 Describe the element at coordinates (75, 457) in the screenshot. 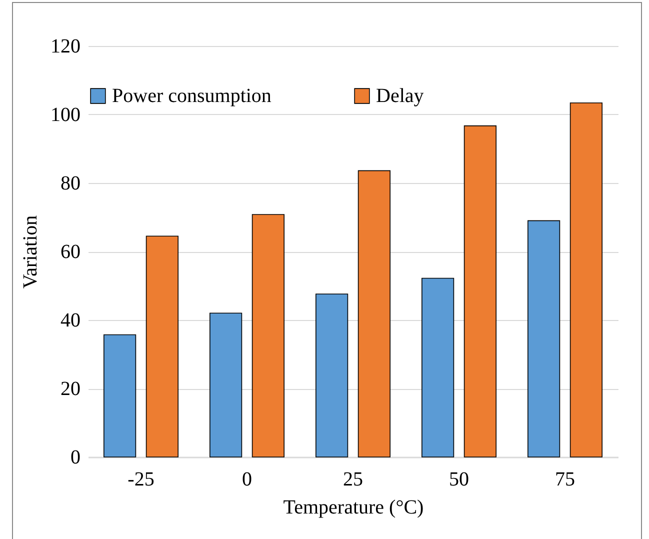

I see `y-tick-label: 0` at that location.